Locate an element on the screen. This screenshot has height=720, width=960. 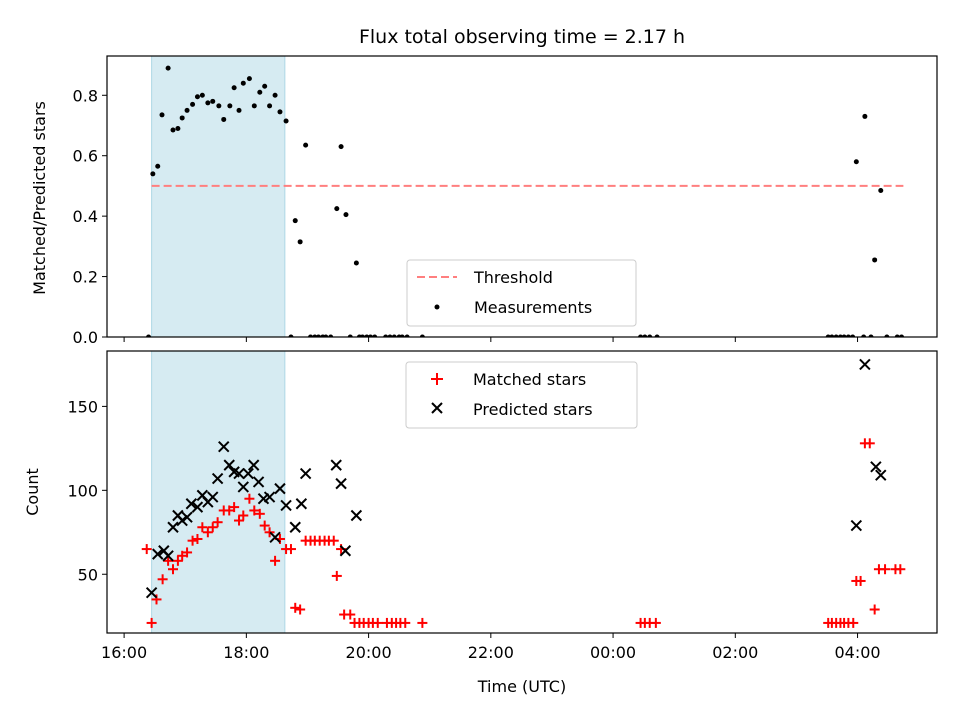
bottom-x-tick-label: 02:00 is located at coordinates (735, 652).